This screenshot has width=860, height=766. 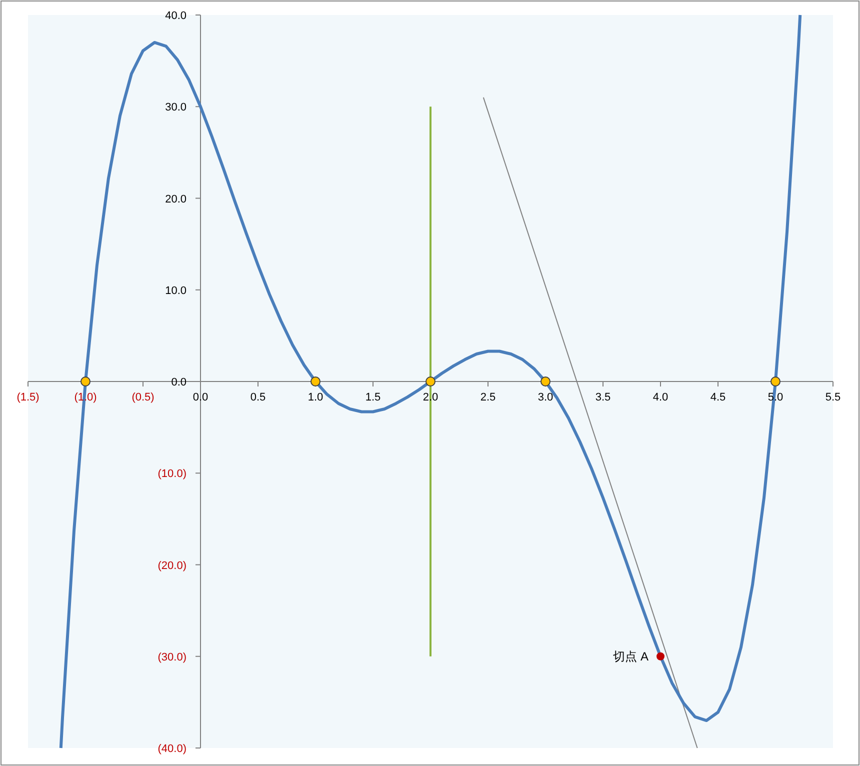 What do you see at coordinates (28, 398) in the screenshot?
I see `x-tick-label: (1.5)` at bounding box center [28, 398].